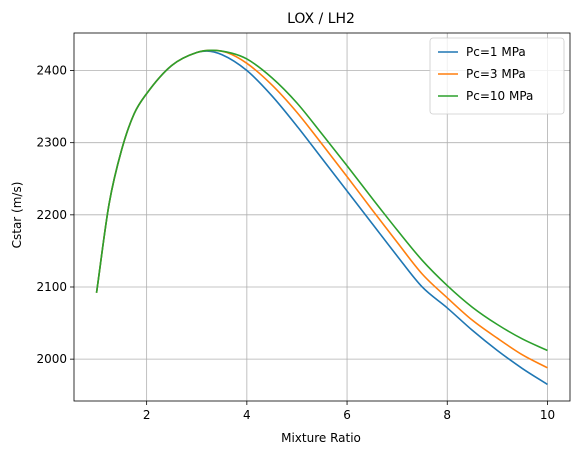  I want to click on legend-entry-label: Pc=10 MPa, so click(499, 96).